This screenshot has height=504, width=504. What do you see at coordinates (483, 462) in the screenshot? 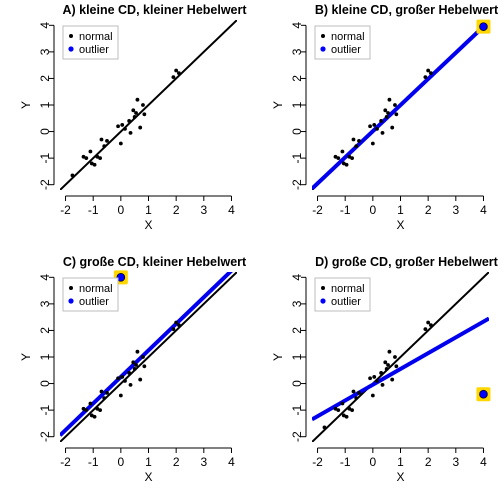
I see `x-tick-label: 4` at bounding box center [483, 462].